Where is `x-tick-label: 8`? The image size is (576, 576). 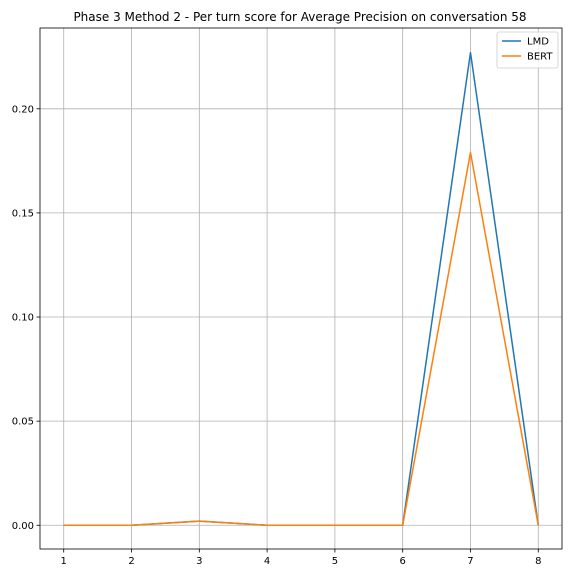 x-tick-label: 8 is located at coordinates (538, 561).